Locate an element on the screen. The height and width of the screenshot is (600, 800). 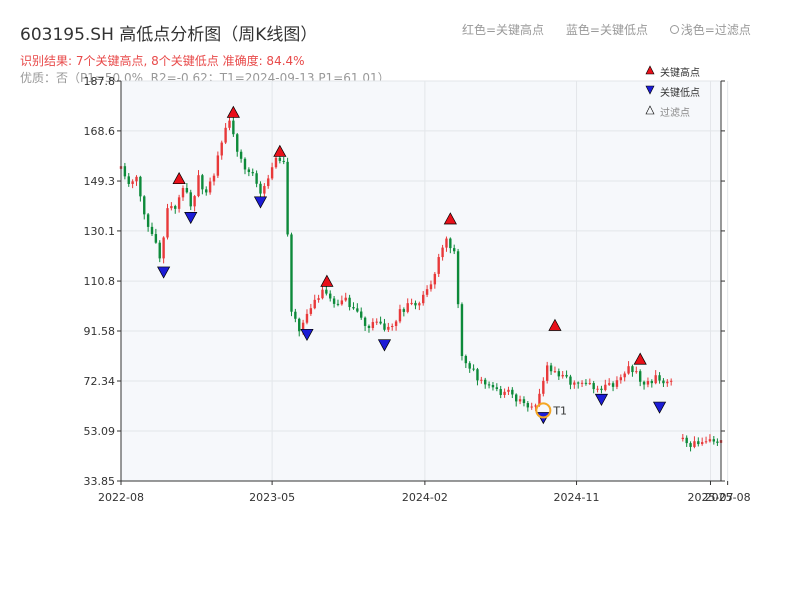
y-tick-label: 72.34 is located at coordinates (100, 381).